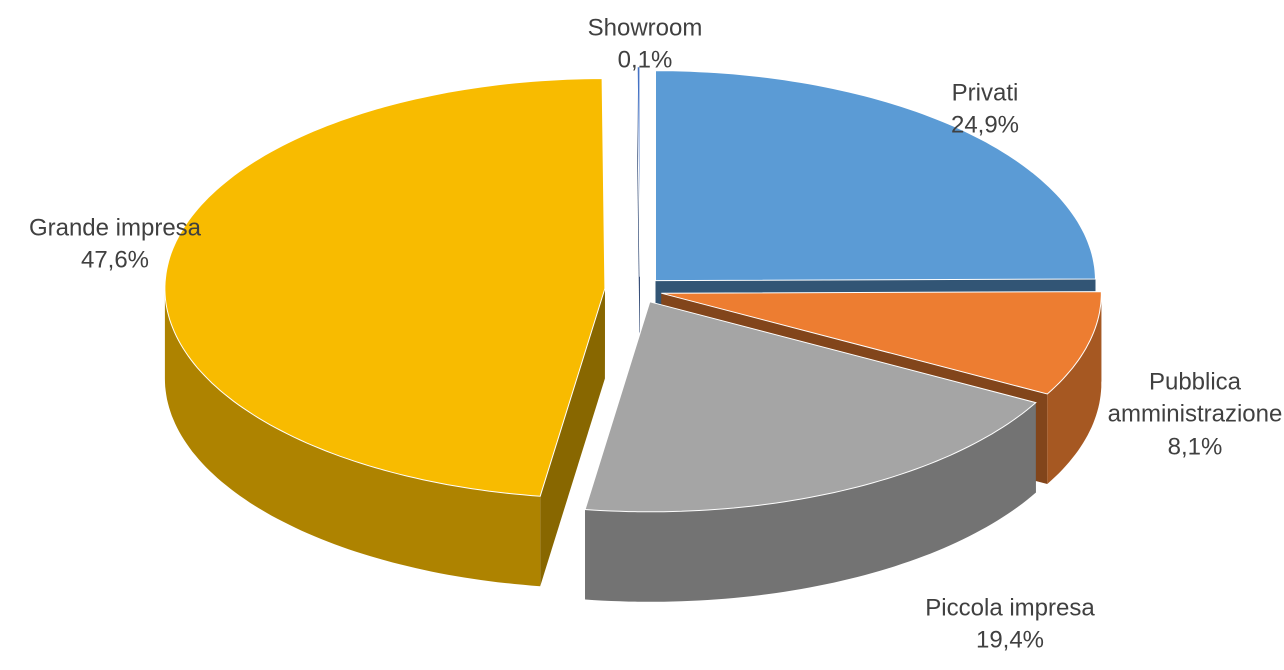  Describe the element at coordinates (115, 245) in the screenshot. I see `data-label: Grande impresa 47,6%` at that location.